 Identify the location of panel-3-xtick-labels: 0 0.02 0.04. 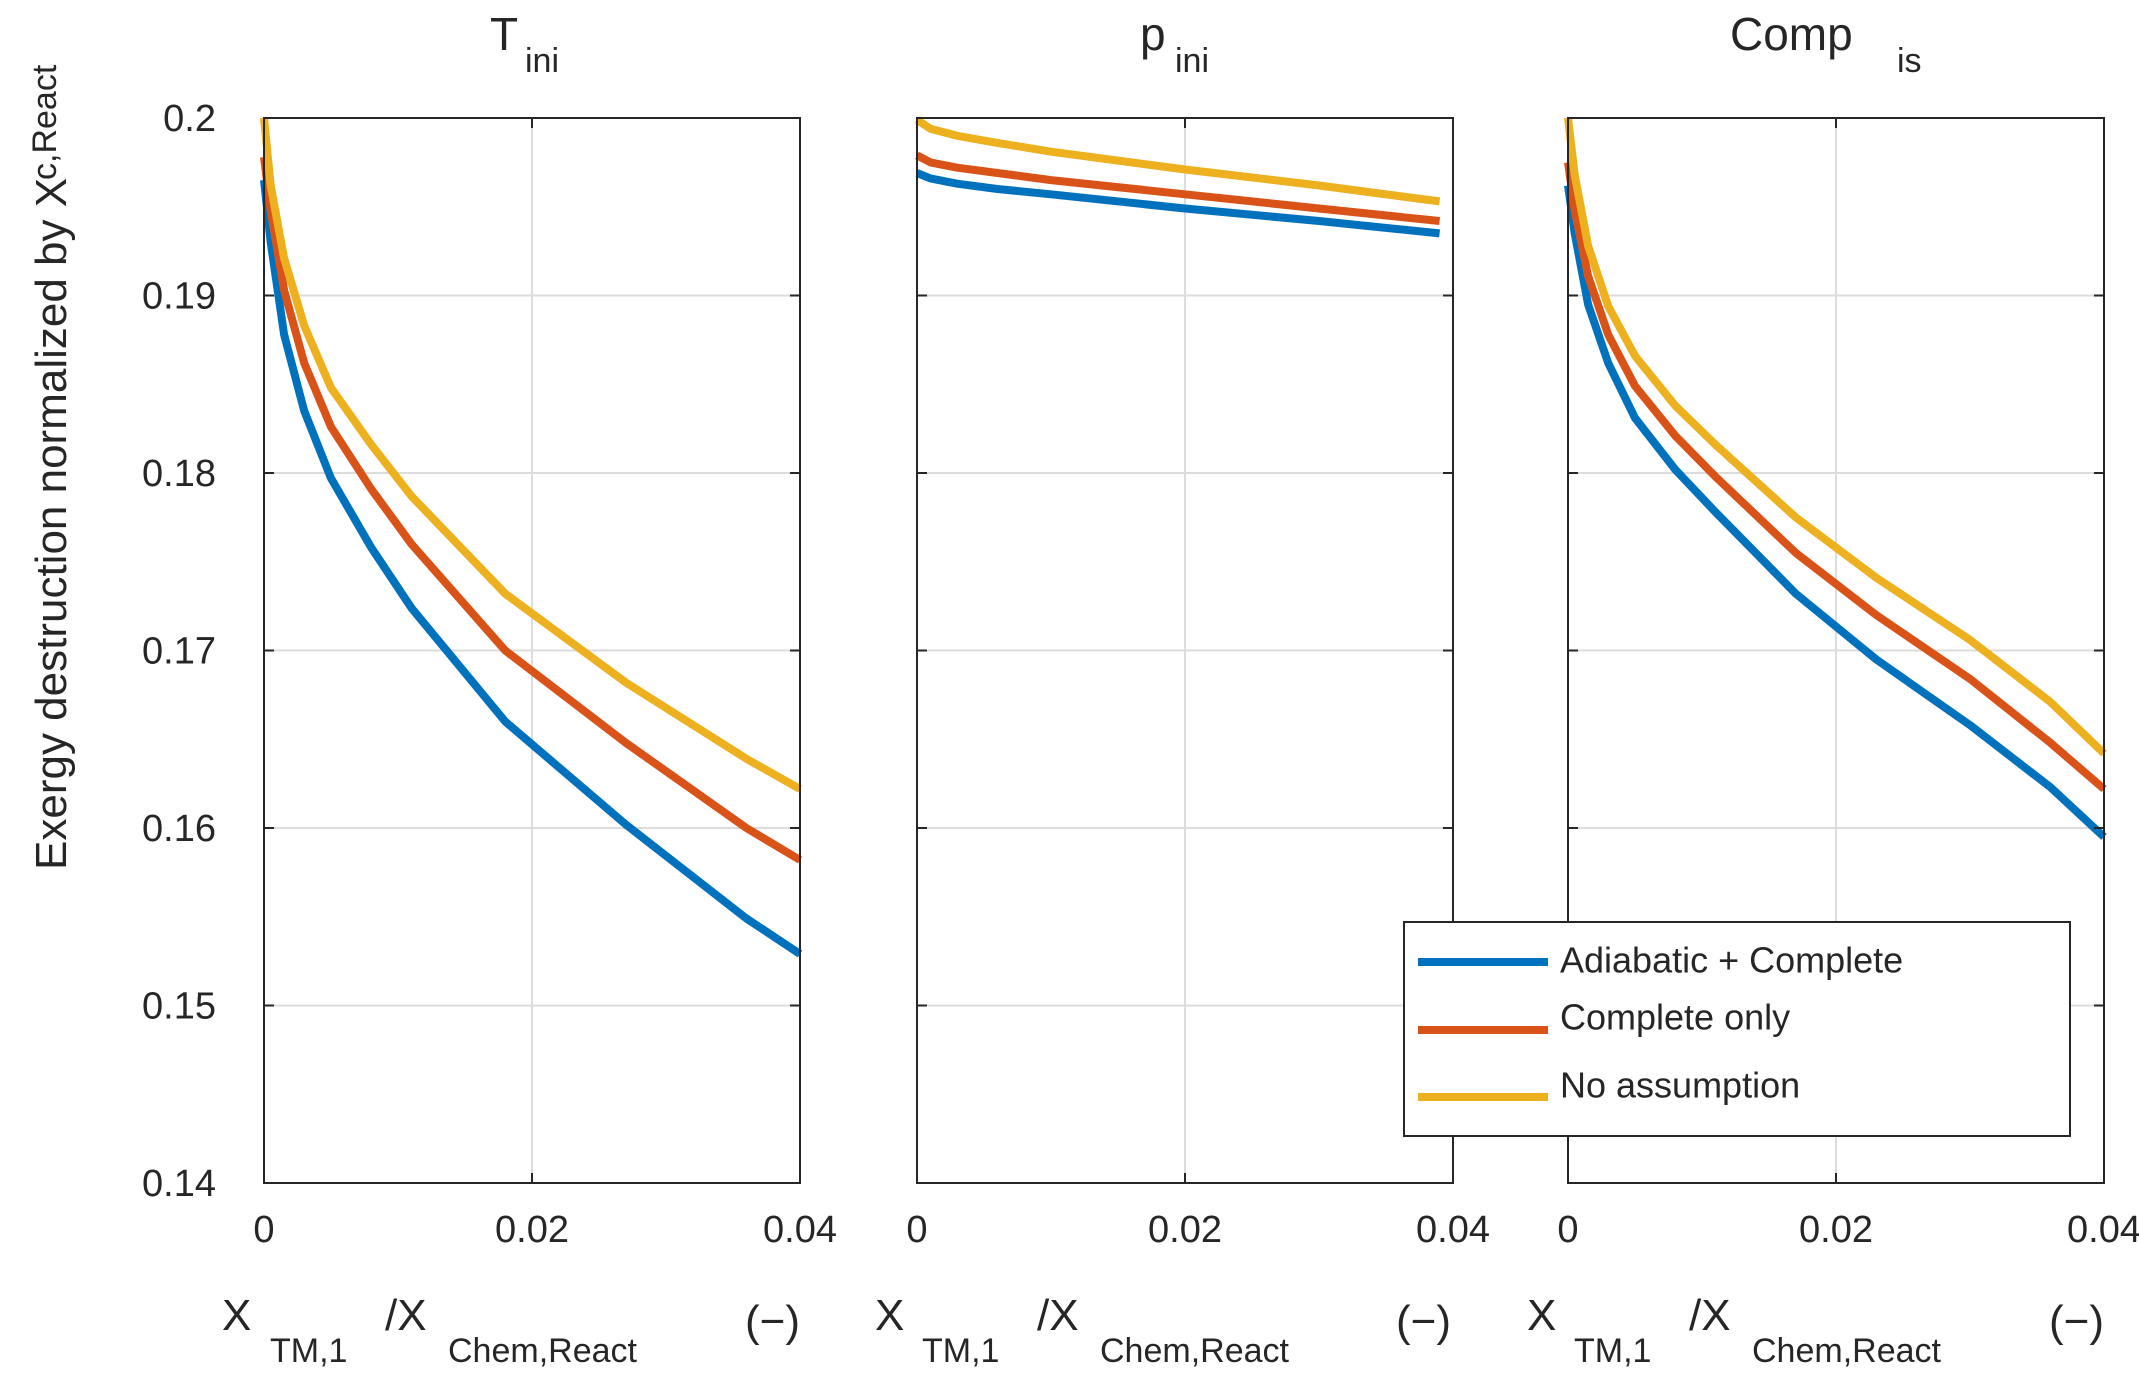
(1848, 1230).